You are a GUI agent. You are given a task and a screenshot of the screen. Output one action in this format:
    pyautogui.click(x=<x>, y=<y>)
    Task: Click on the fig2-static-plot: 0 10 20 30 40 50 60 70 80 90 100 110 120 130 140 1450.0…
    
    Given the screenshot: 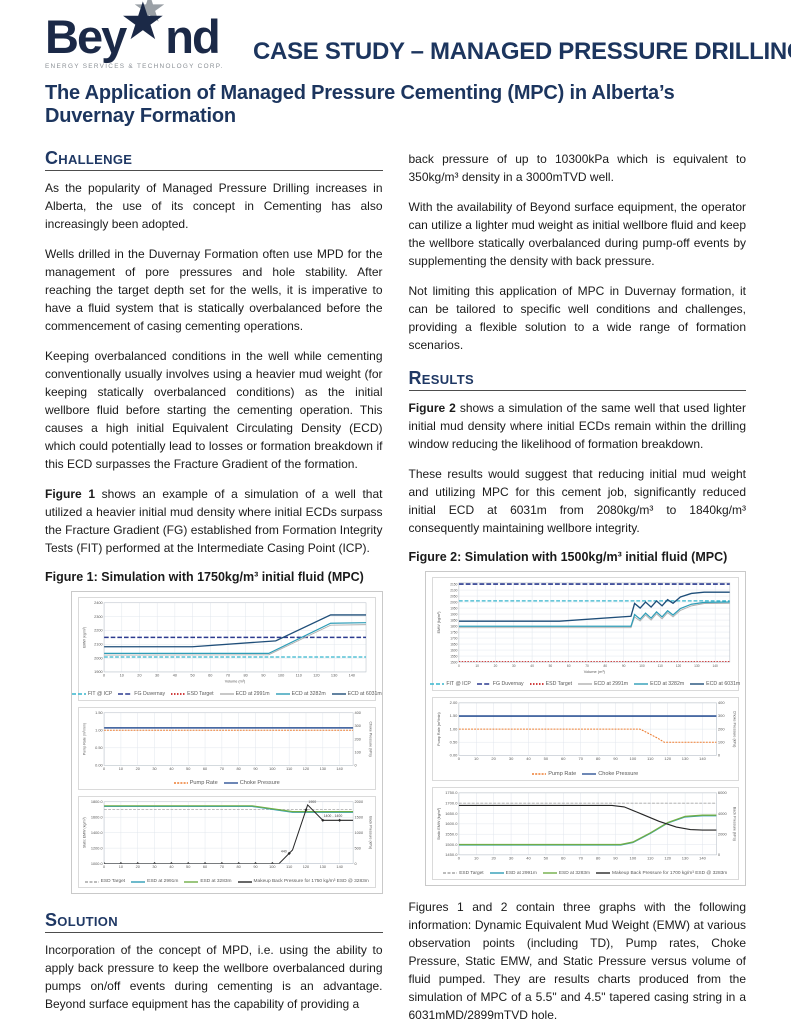 What is the action you would take?
    pyautogui.click(x=586, y=825)
    